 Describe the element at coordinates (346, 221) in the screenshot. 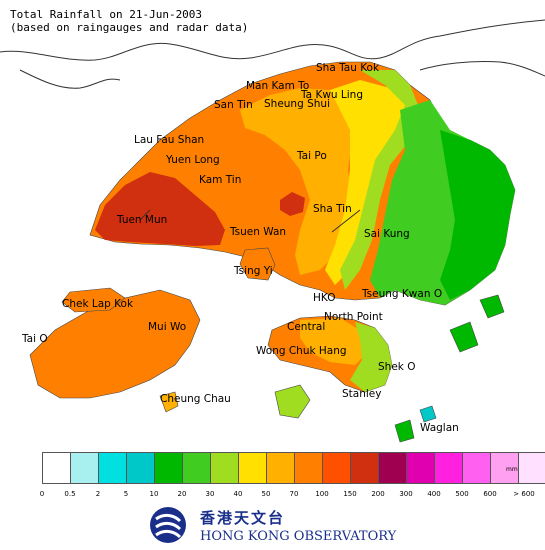

I see `road-shatin` at that location.